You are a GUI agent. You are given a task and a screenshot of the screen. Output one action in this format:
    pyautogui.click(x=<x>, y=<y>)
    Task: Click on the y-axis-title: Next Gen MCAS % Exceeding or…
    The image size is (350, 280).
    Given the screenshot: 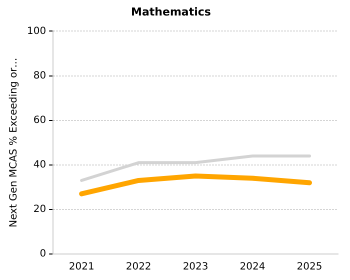 What is the action you would take?
    pyautogui.click(x=14, y=143)
    